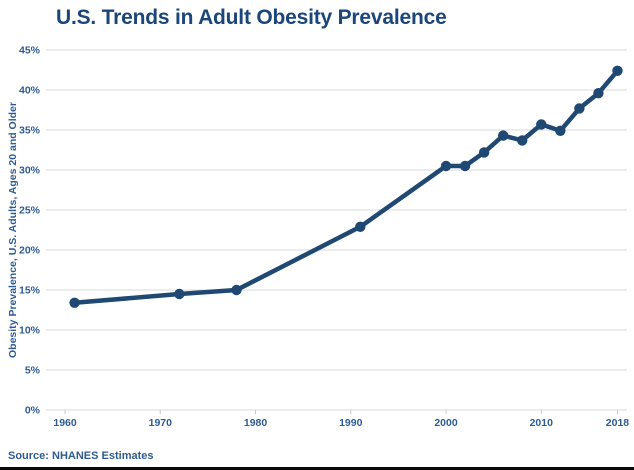 The height and width of the screenshot is (470, 634). What do you see at coordinates (81, 456) in the screenshot?
I see `source-note: Source: NHANES Estimates` at bounding box center [81, 456].